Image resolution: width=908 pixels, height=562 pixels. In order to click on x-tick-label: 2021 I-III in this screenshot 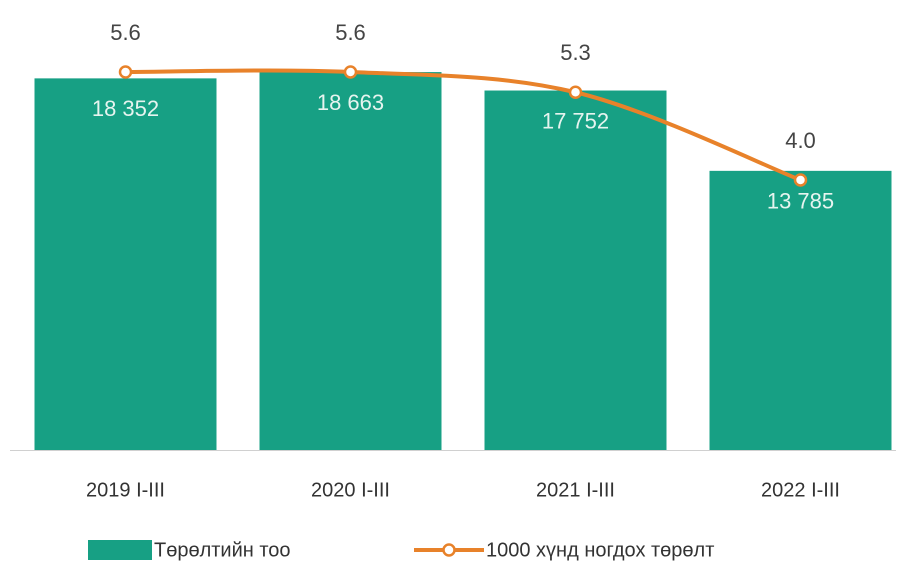, I will do `click(575, 490)`.